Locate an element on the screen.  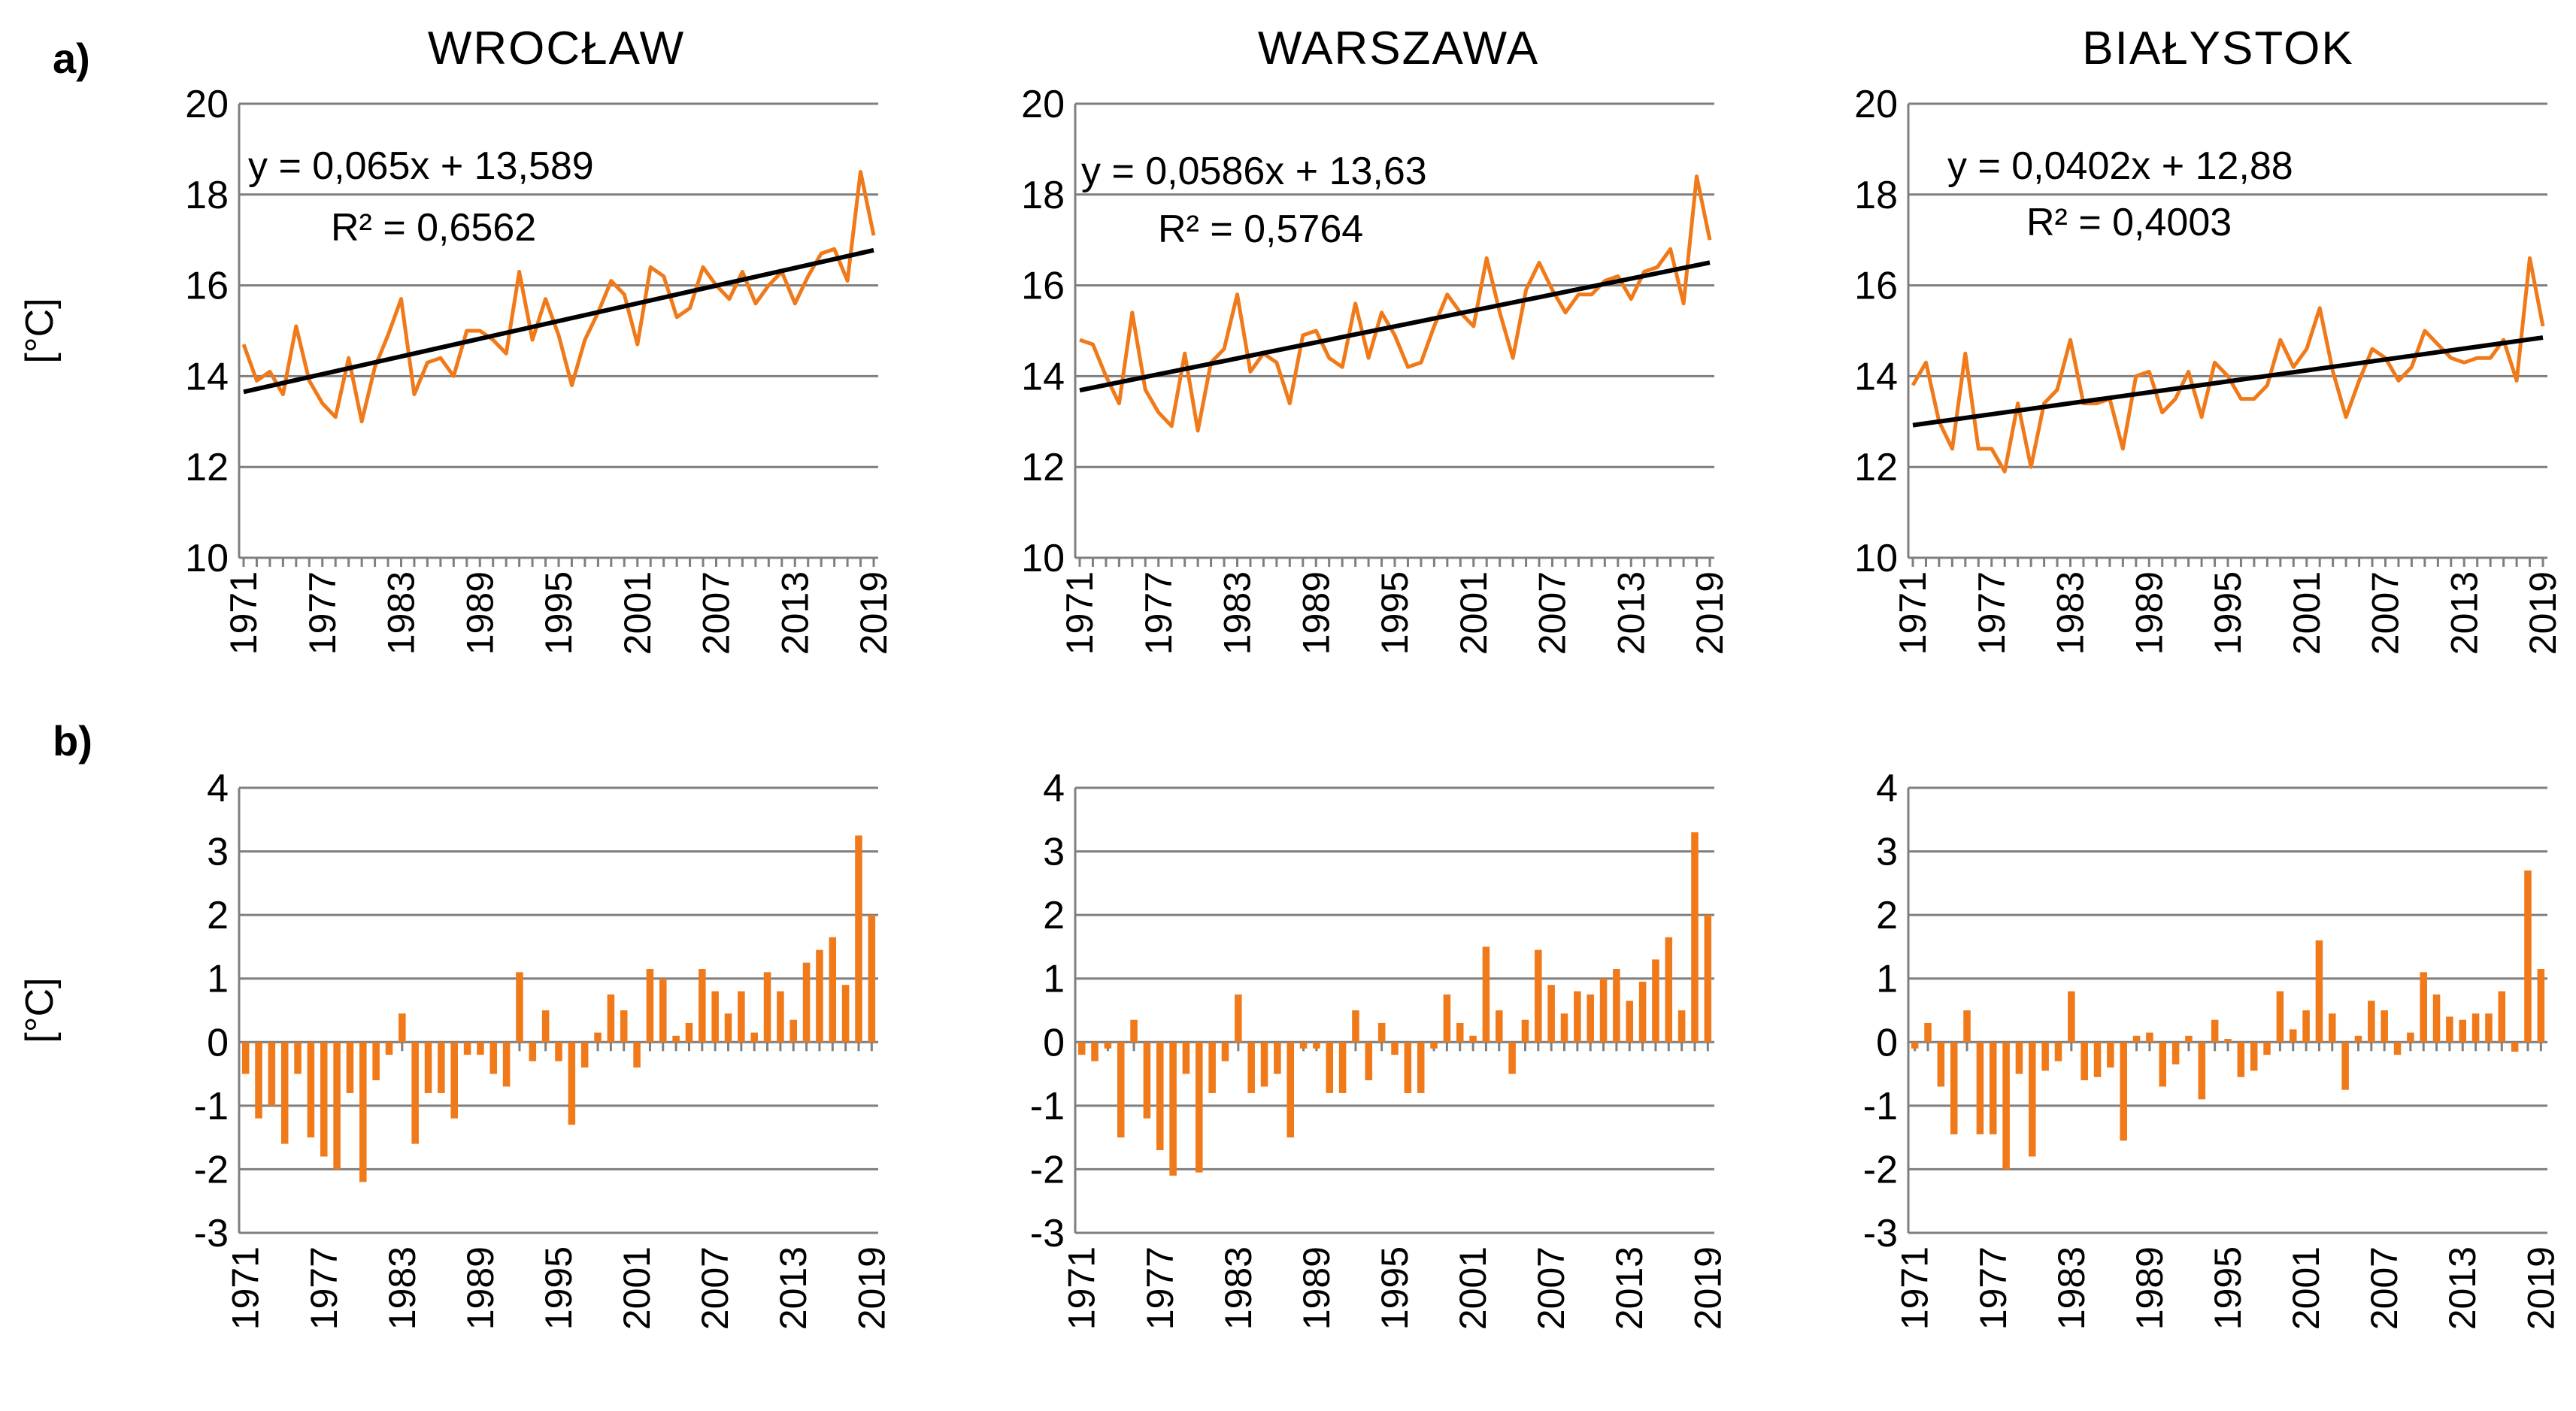
y-tick-label: 3 is located at coordinates (1887, 853).